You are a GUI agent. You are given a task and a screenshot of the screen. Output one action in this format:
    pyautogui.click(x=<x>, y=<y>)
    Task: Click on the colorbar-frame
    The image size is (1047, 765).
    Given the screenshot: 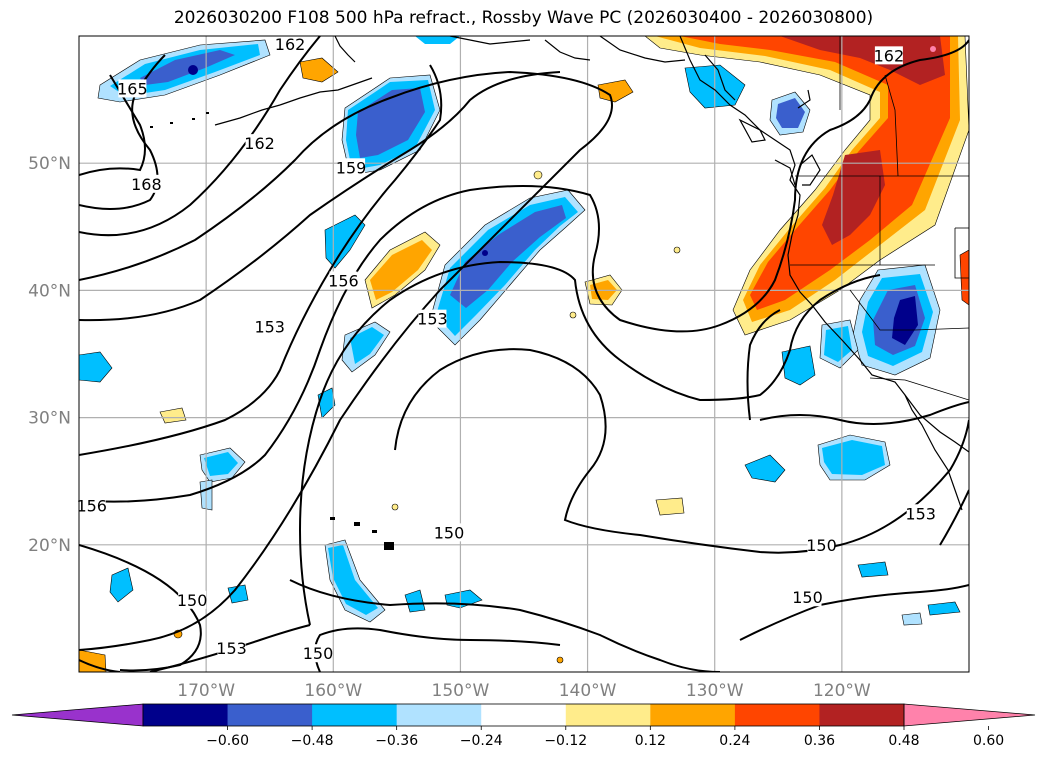 What is the action you would take?
    pyautogui.click(x=523, y=715)
    